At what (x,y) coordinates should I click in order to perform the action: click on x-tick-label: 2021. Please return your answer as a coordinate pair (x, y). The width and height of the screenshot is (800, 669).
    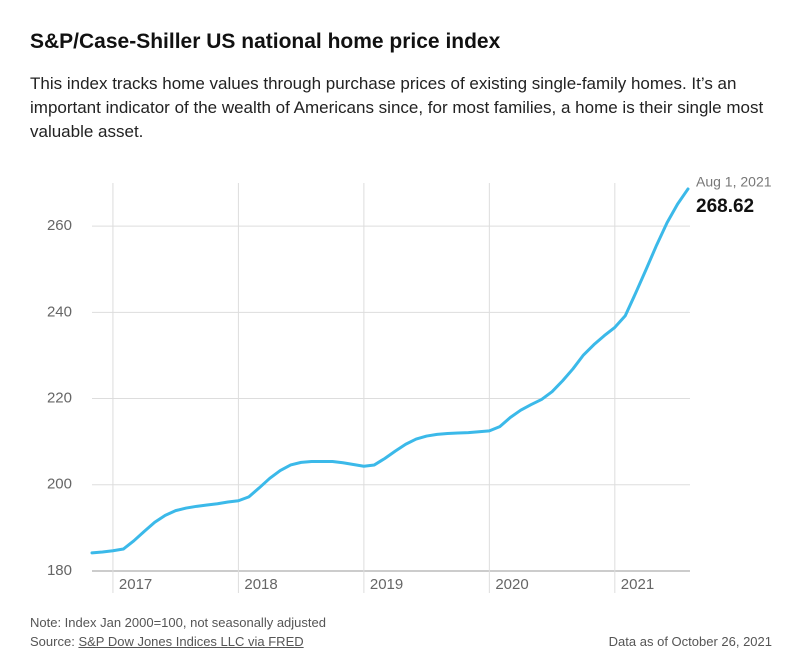
    Looking at the image, I should click on (637, 584).